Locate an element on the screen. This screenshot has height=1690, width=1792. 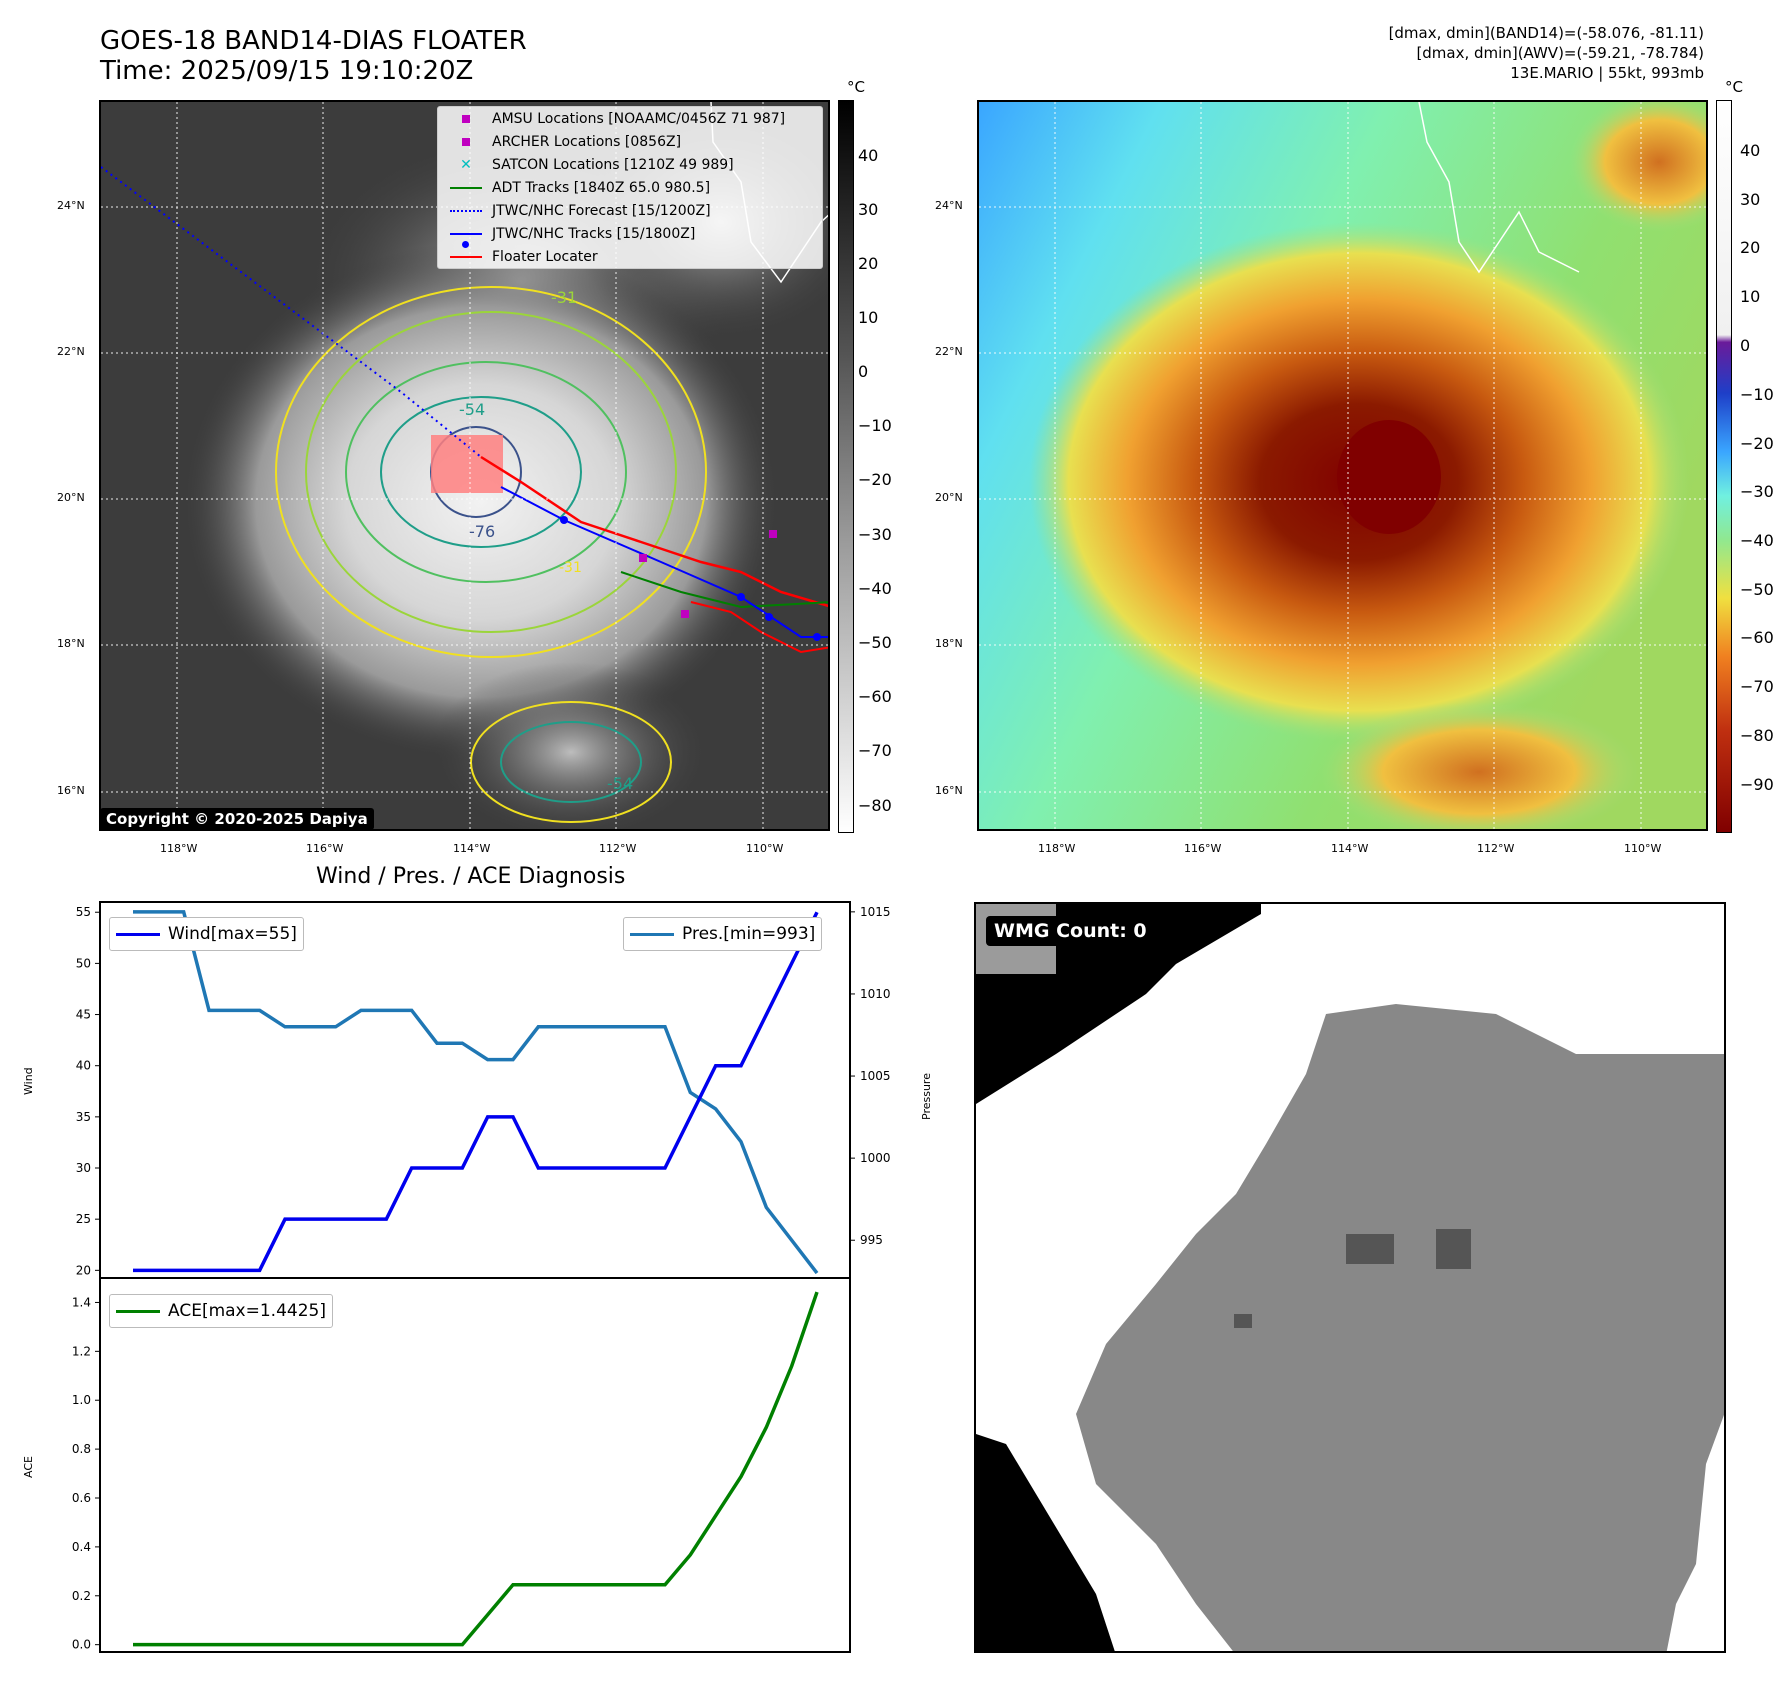
lon-label: 116°W is located at coordinates (1203, 848).